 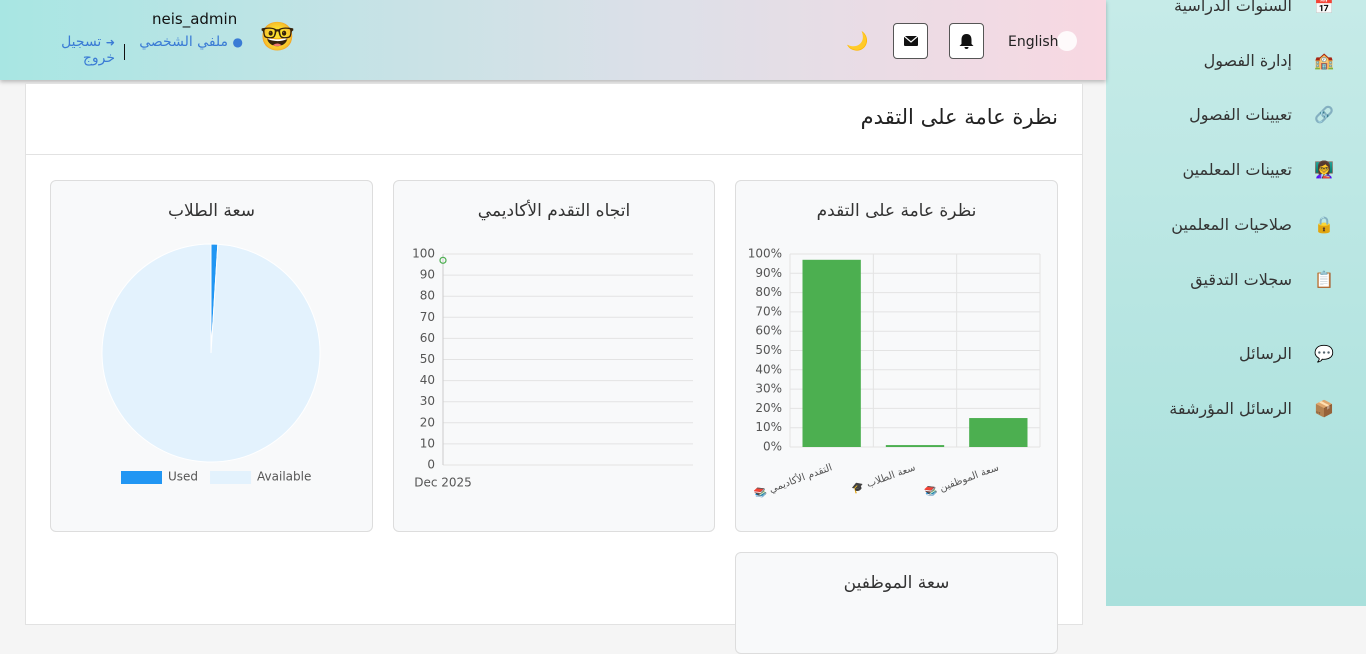 I want to click on username: neis_admin, so click(x=195, y=19).